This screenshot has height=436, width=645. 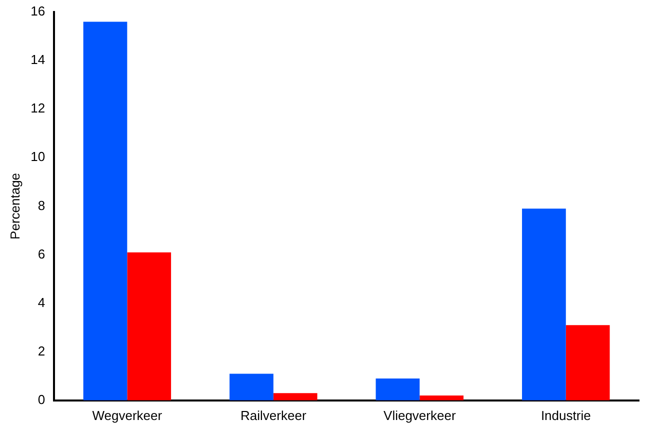 What do you see at coordinates (14, 206) in the screenshot?
I see `y-axis-title: Percentage` at bounding box center [14, 206].